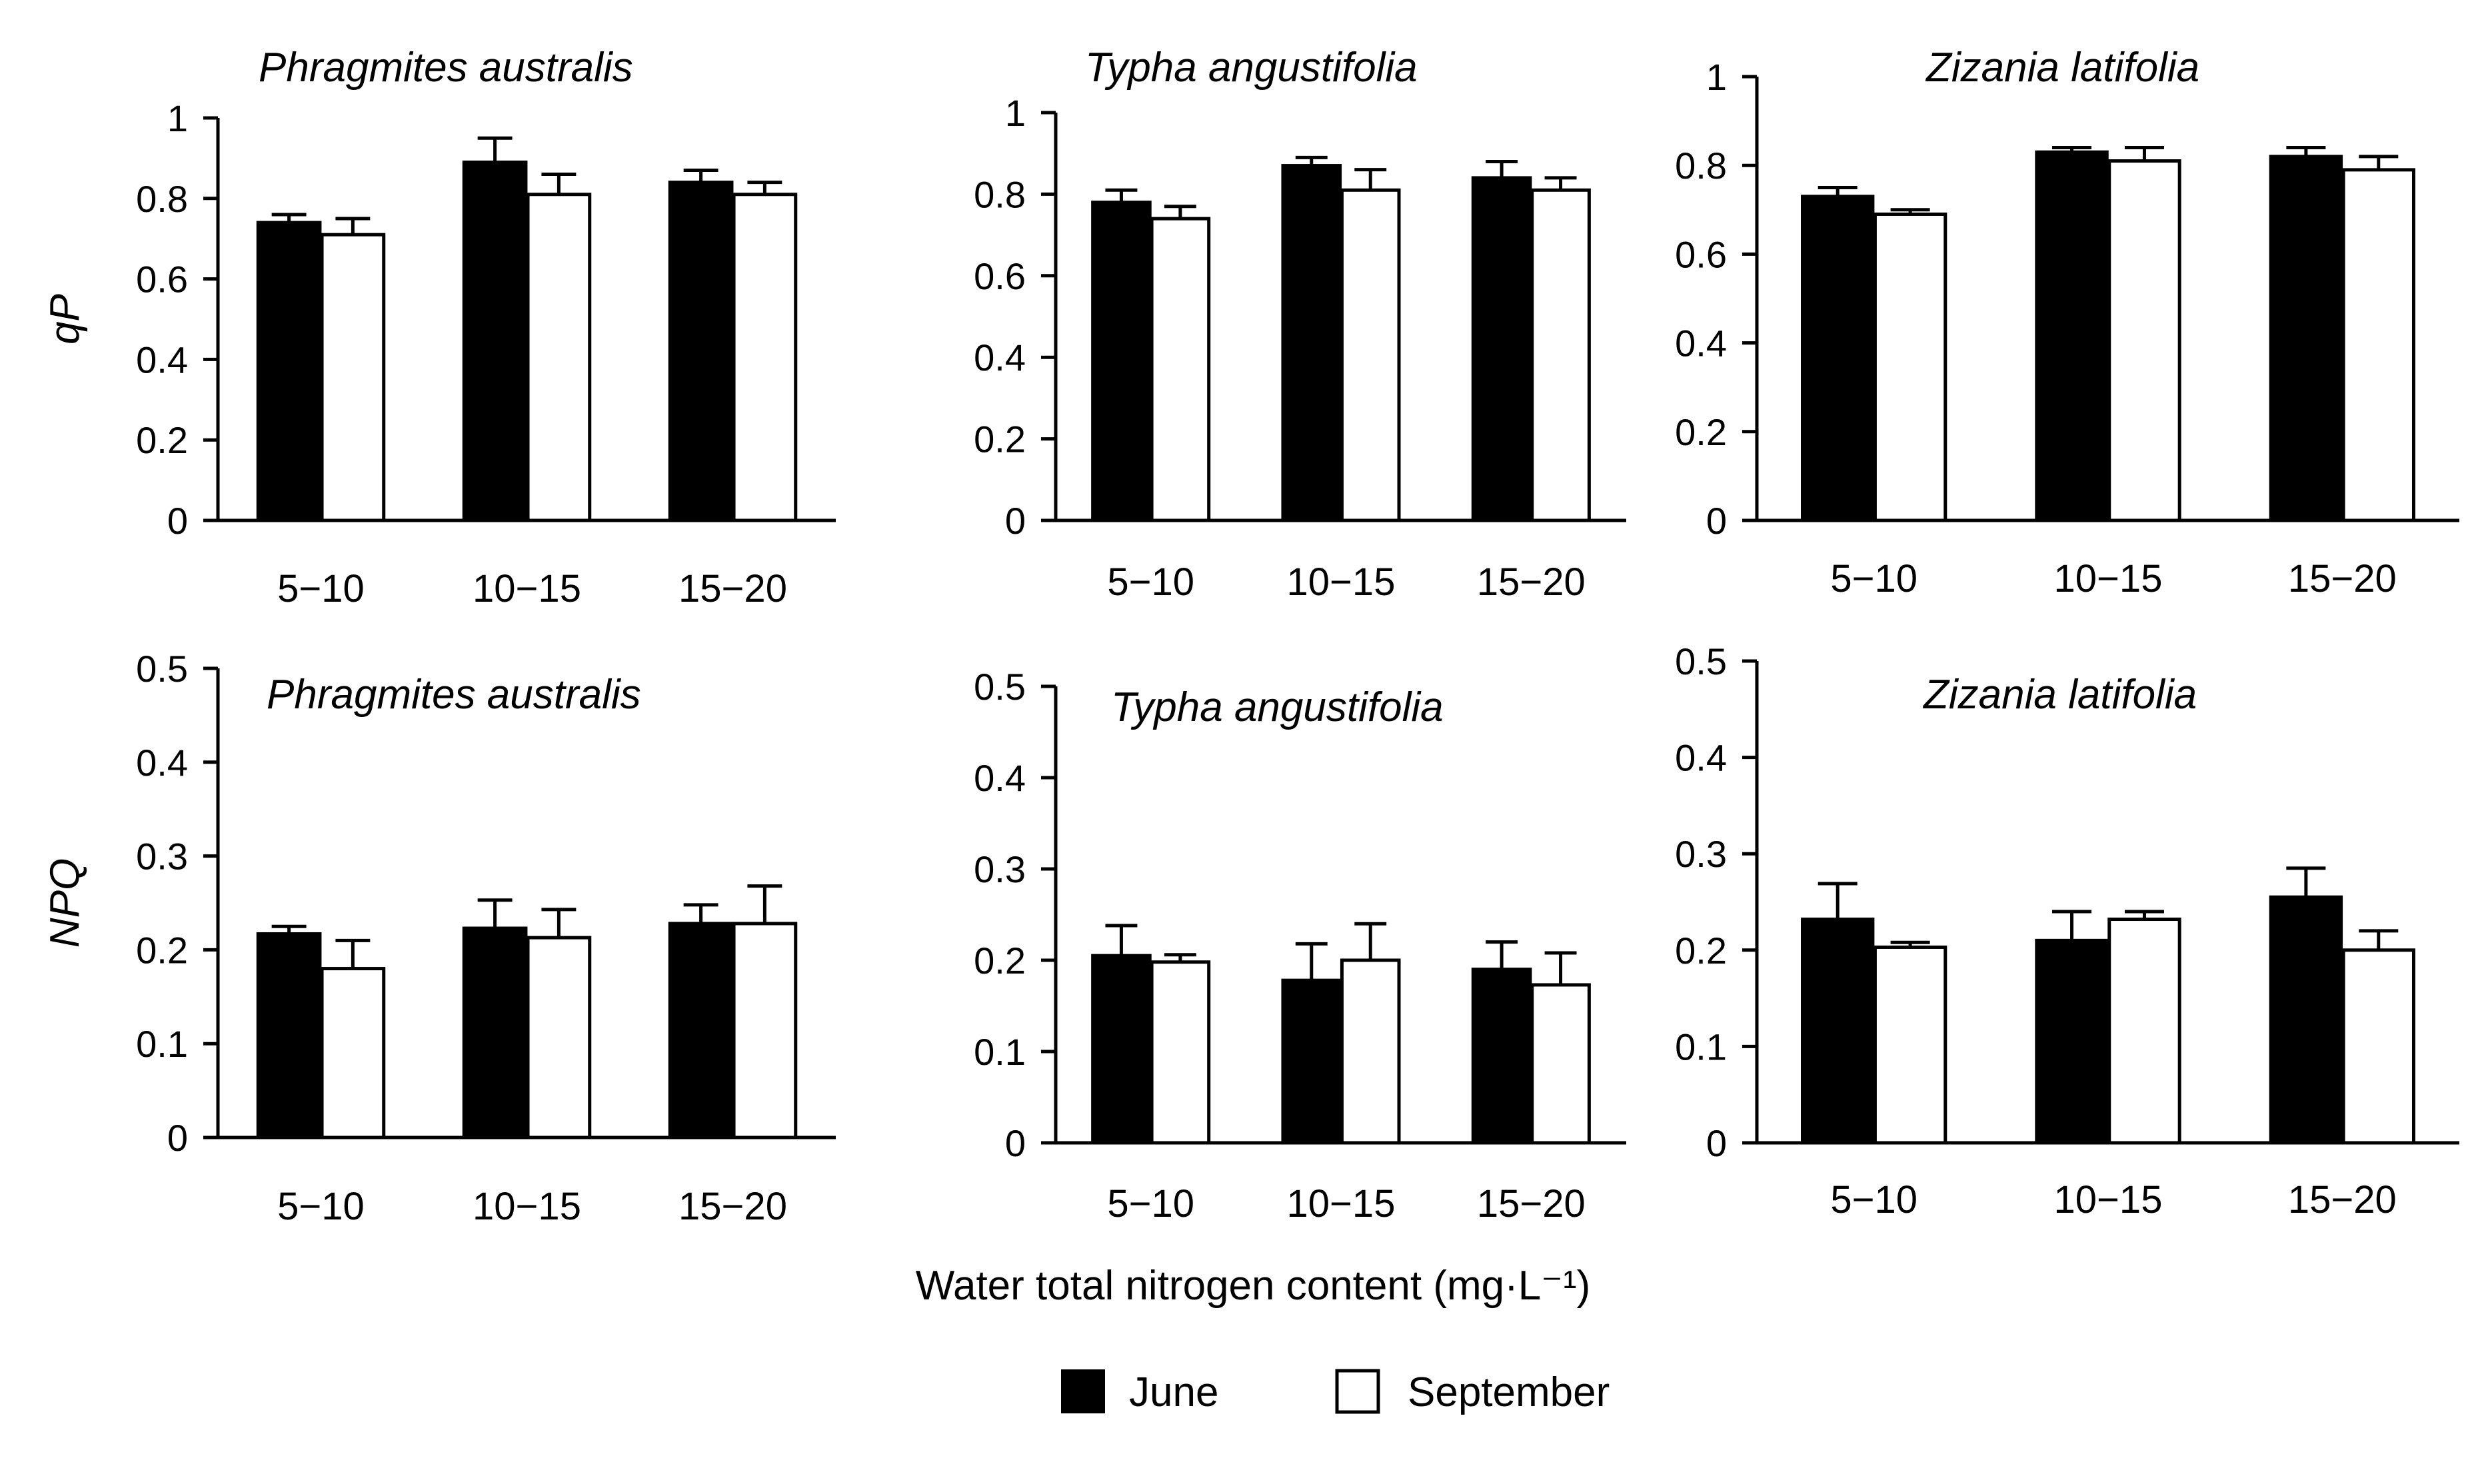 This screenshot has width=2480, height=1484. Describe the element at coordinates (1509, 1392) in the screenshot. I see `legend-september-label: September` at that location.